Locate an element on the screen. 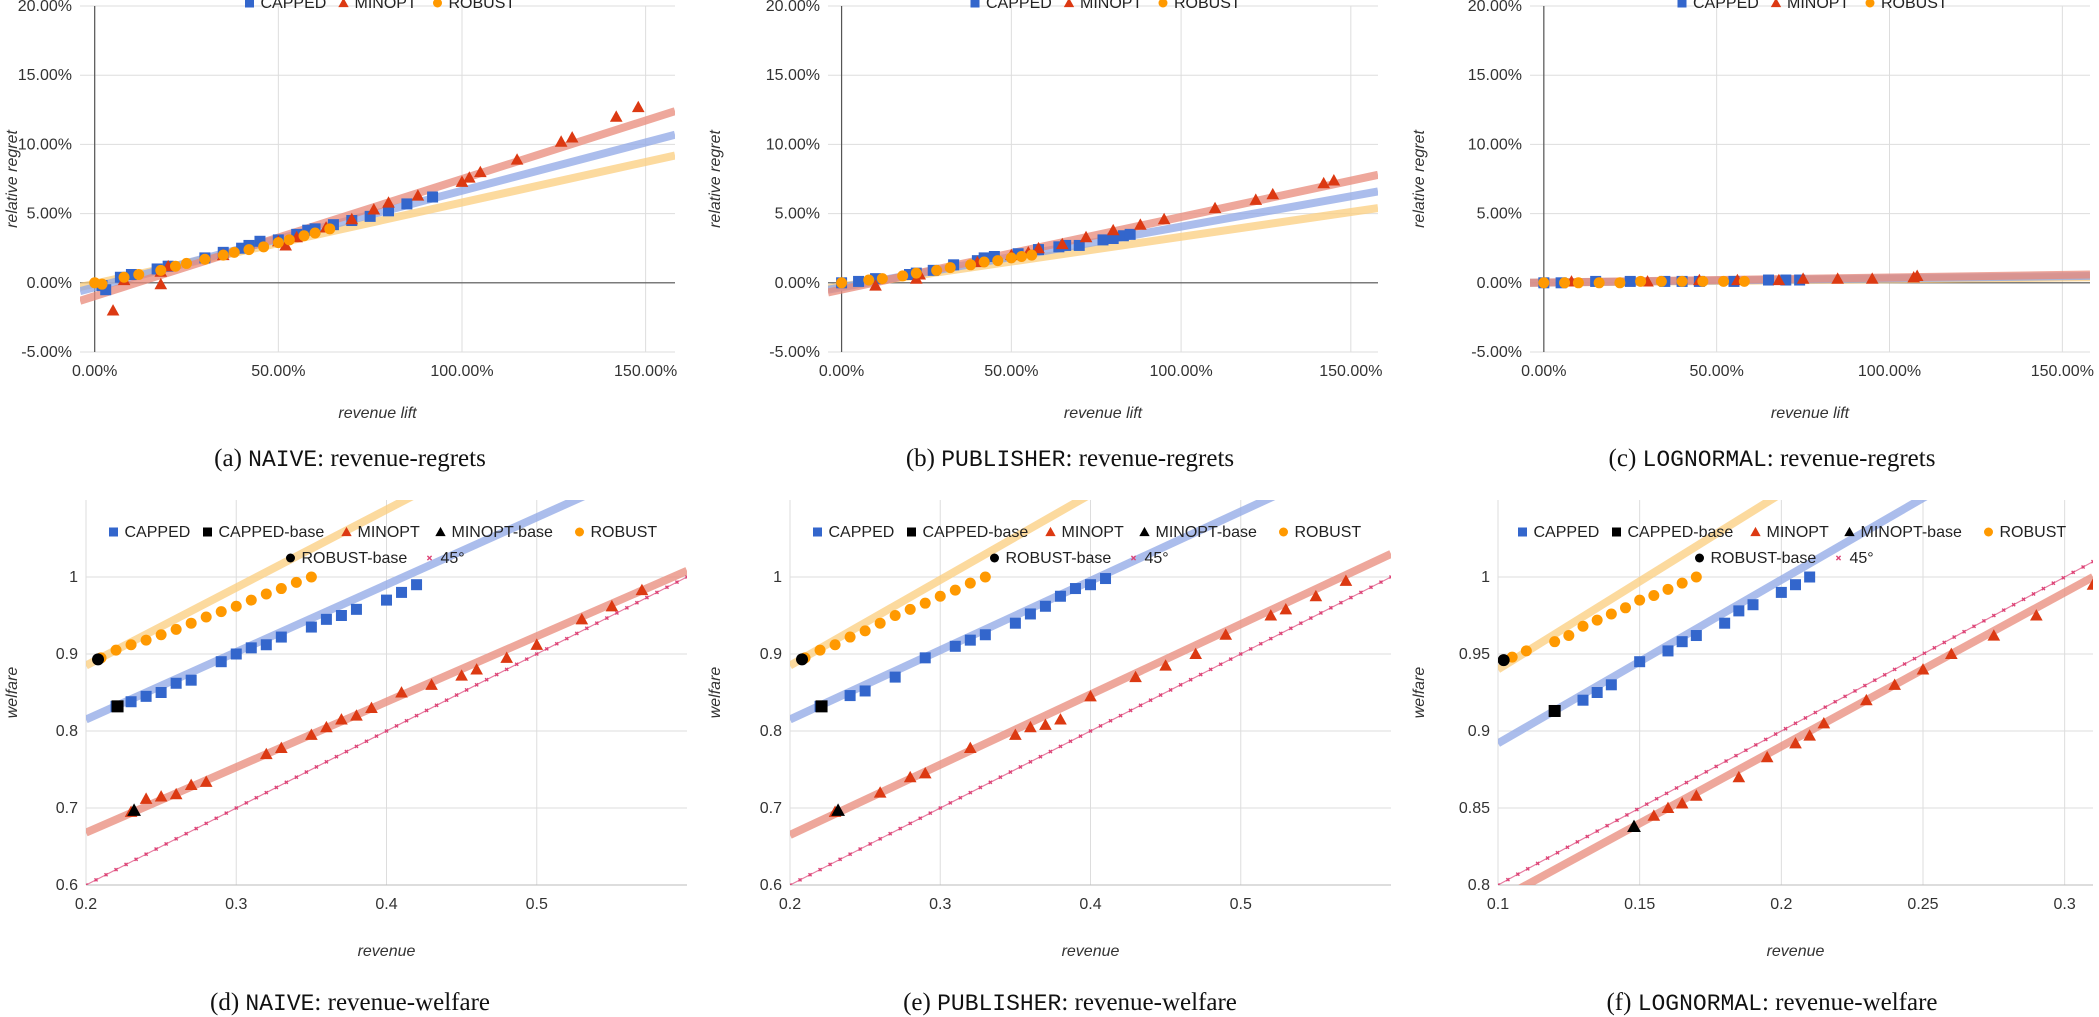 The height and width of the screenshot is (1017, 2099). panel-caption: (b) PUBLISHER: revenue-regrets is located at coordinates (1070, 459).